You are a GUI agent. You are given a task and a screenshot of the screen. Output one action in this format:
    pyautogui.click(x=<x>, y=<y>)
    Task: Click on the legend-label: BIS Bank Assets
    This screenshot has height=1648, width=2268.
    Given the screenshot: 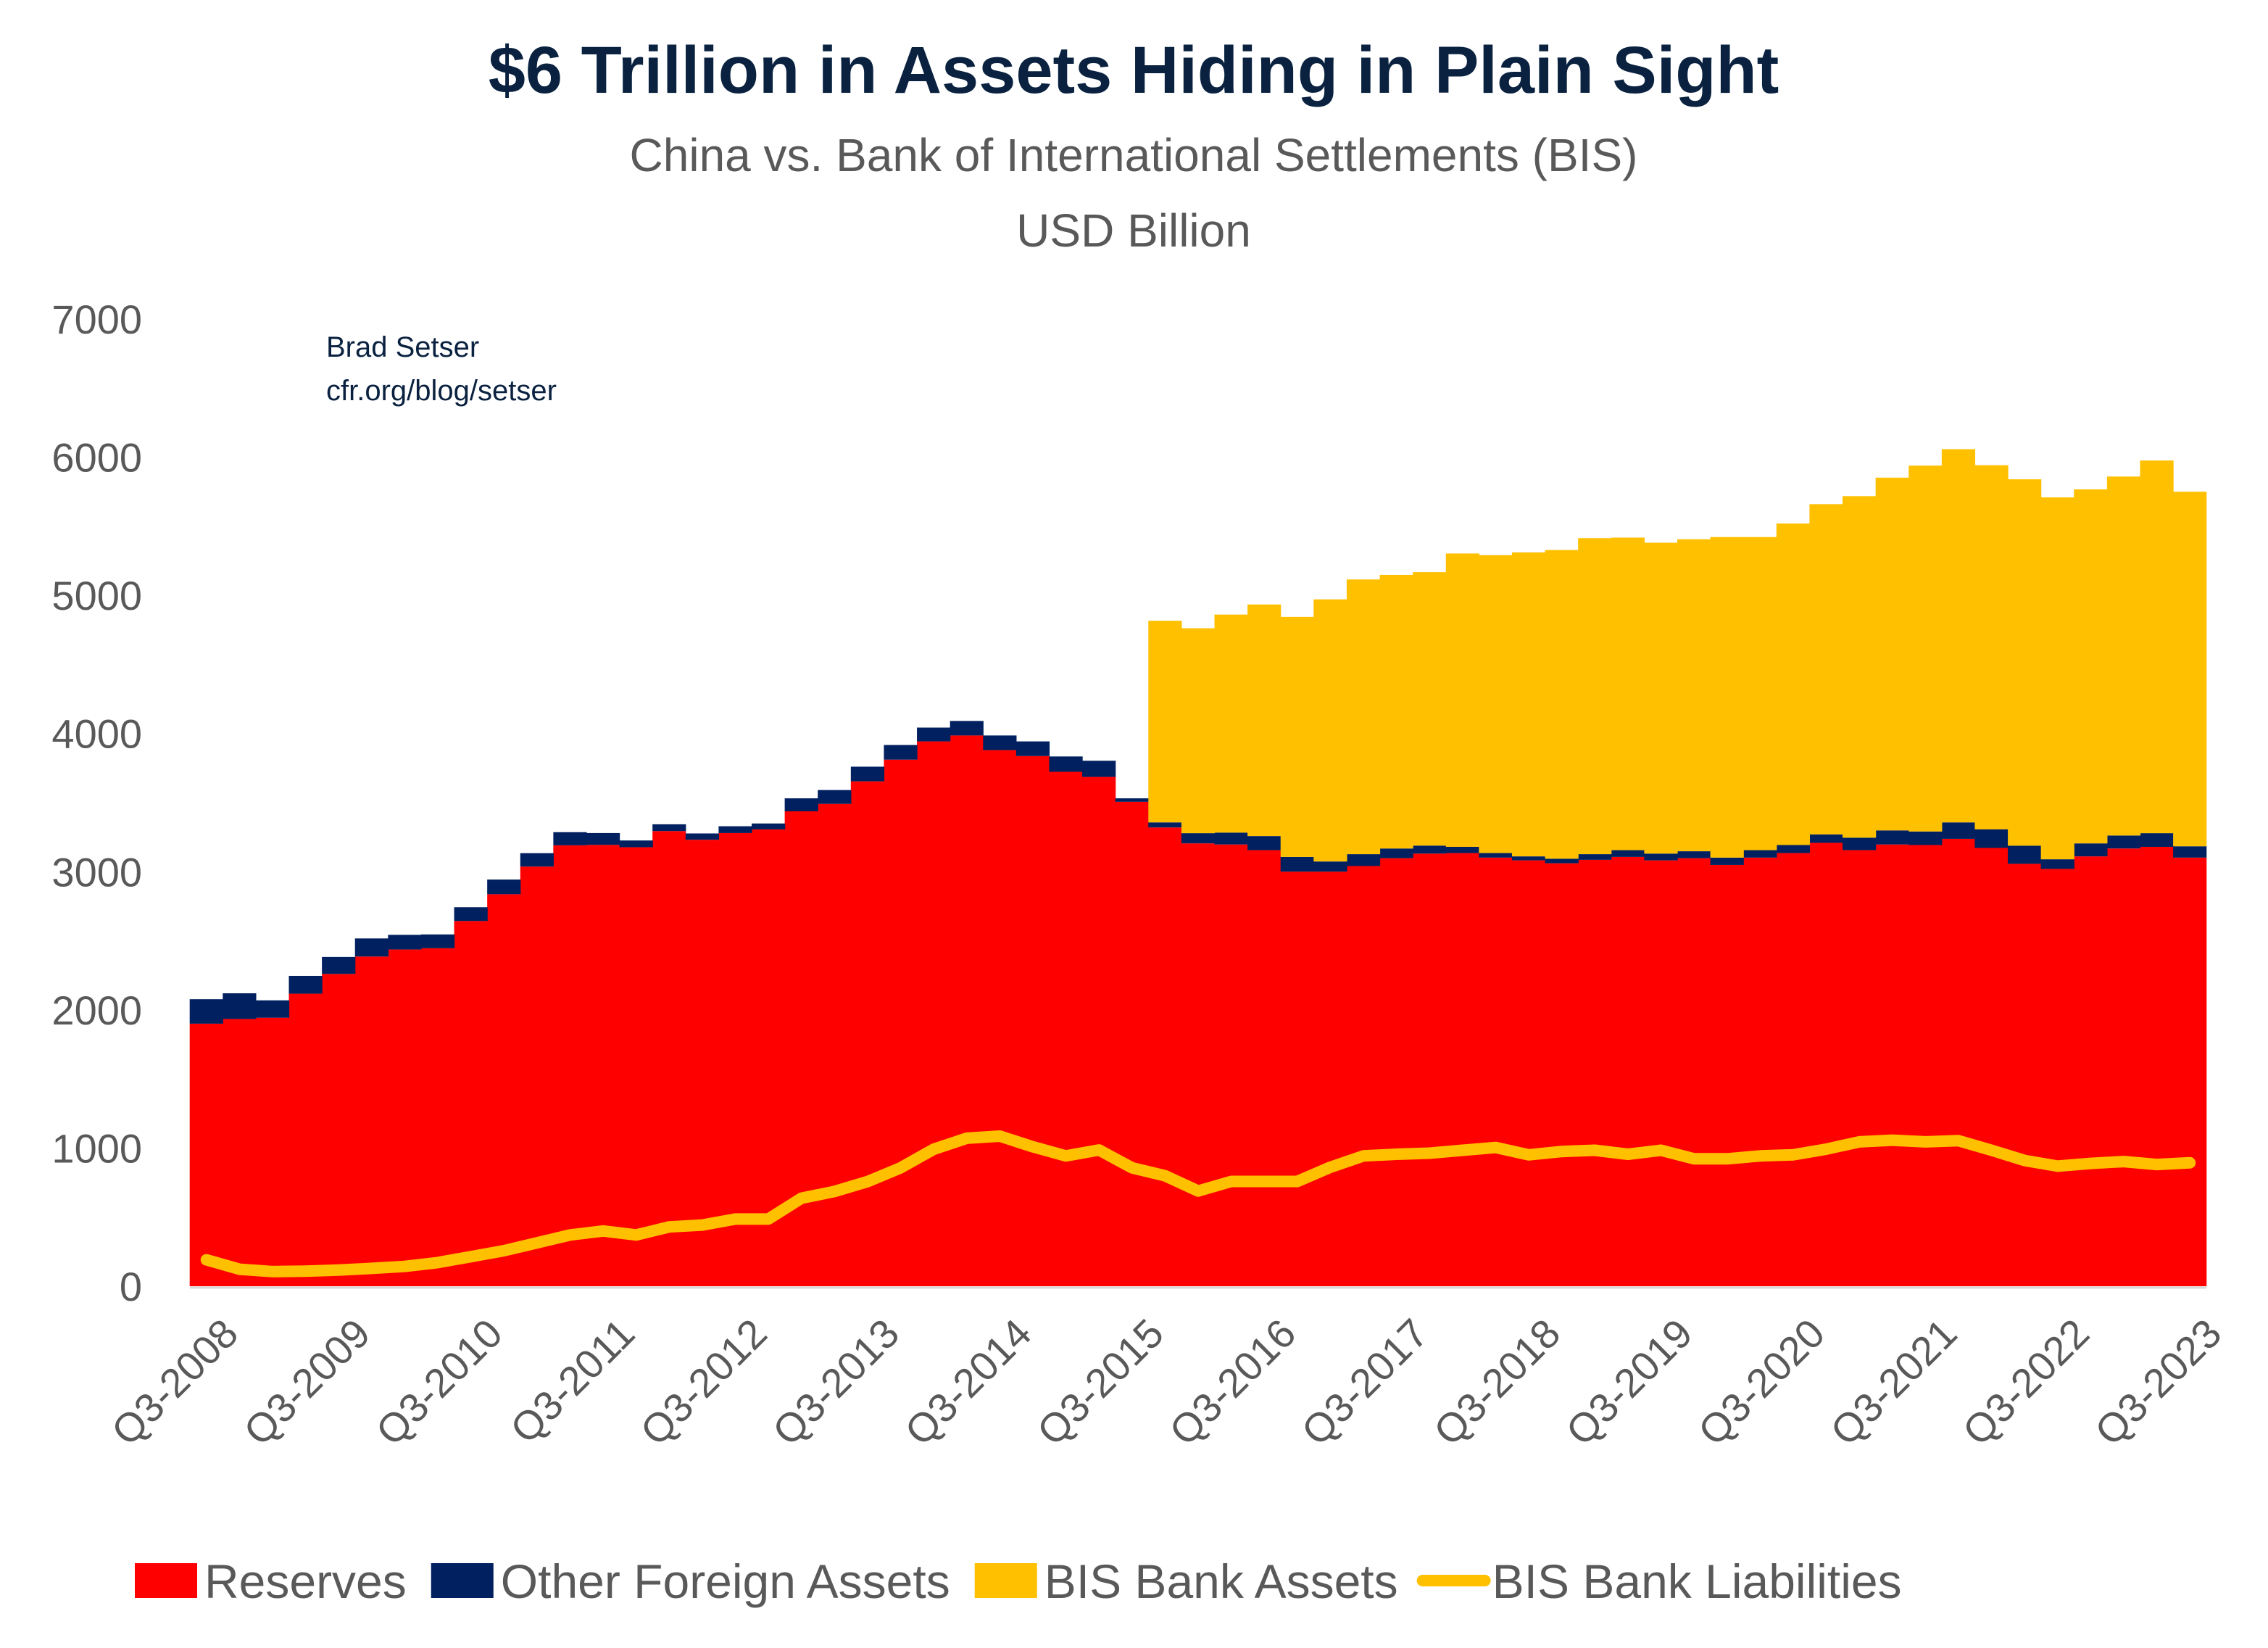 What is the action you would take?
    pyautogui.click(x=1221, y=1581)
    